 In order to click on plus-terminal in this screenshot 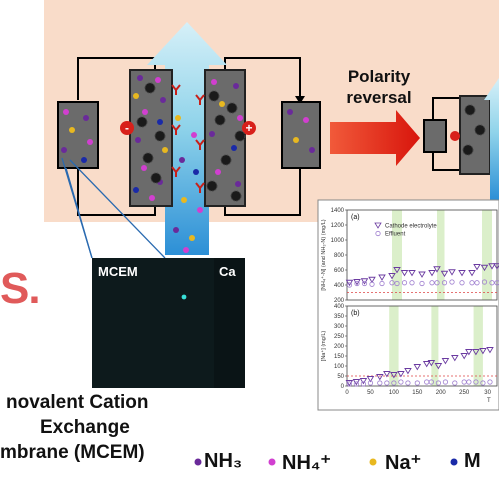, I will do `click(249, 128)`.